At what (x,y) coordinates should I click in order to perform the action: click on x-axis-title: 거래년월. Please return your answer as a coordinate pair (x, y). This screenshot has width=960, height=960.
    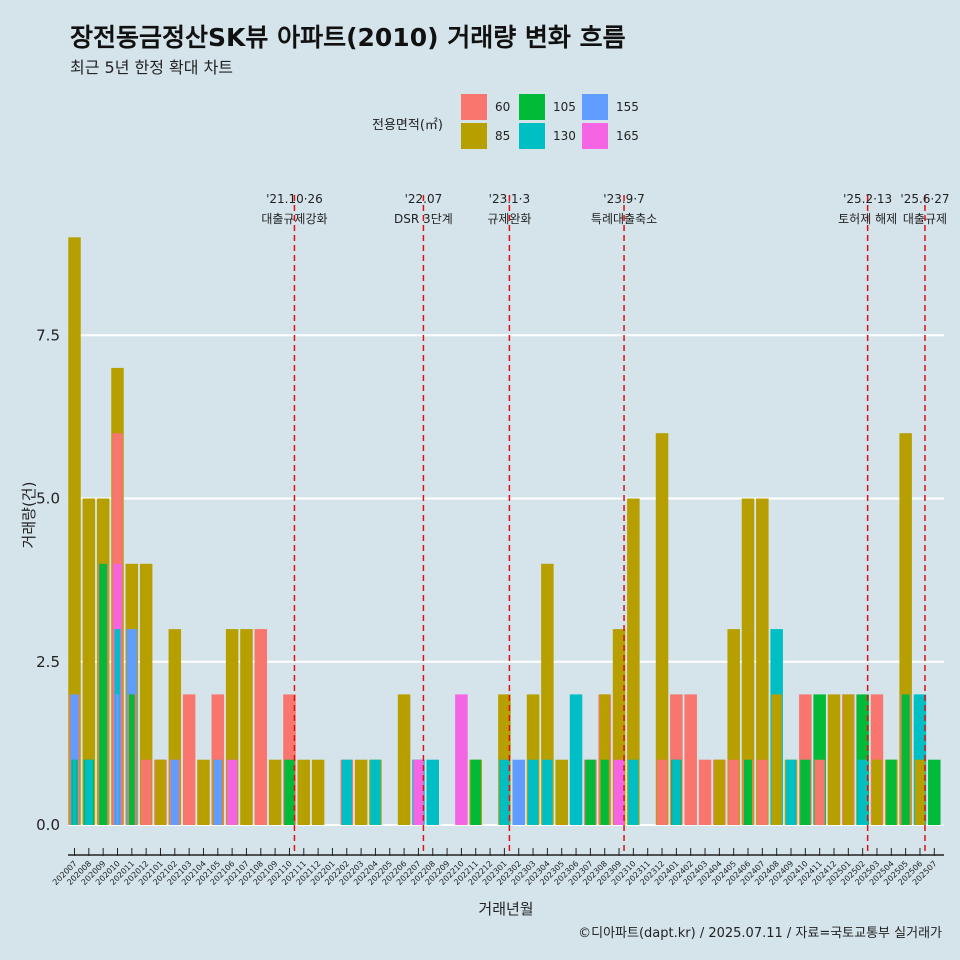
    Looking at the image, I should click on (505, 909).